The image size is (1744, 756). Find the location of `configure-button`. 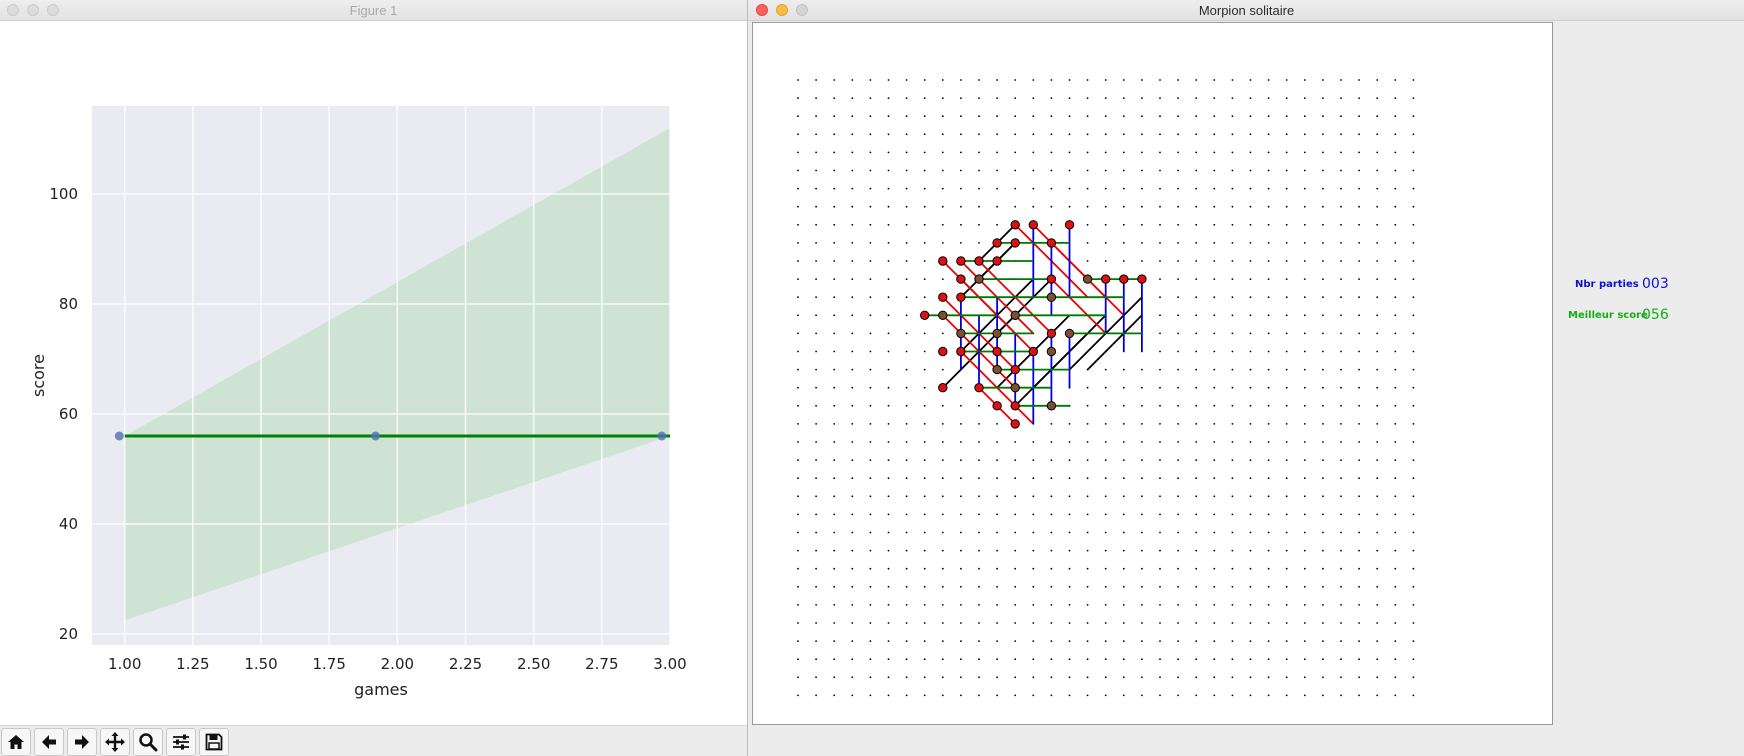

configure-button is located at coordinates (181, 742).